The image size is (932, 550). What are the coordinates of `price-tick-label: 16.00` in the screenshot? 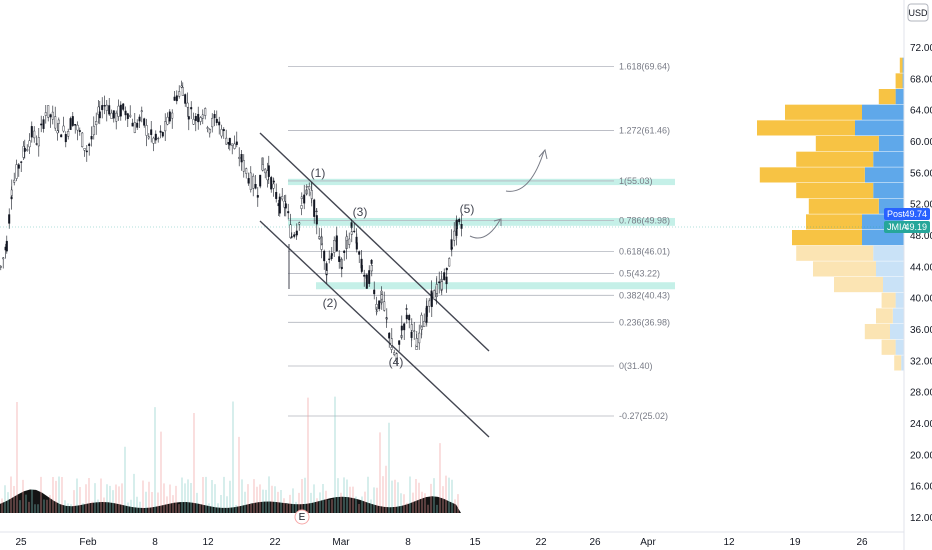 It's located at (921, 487).